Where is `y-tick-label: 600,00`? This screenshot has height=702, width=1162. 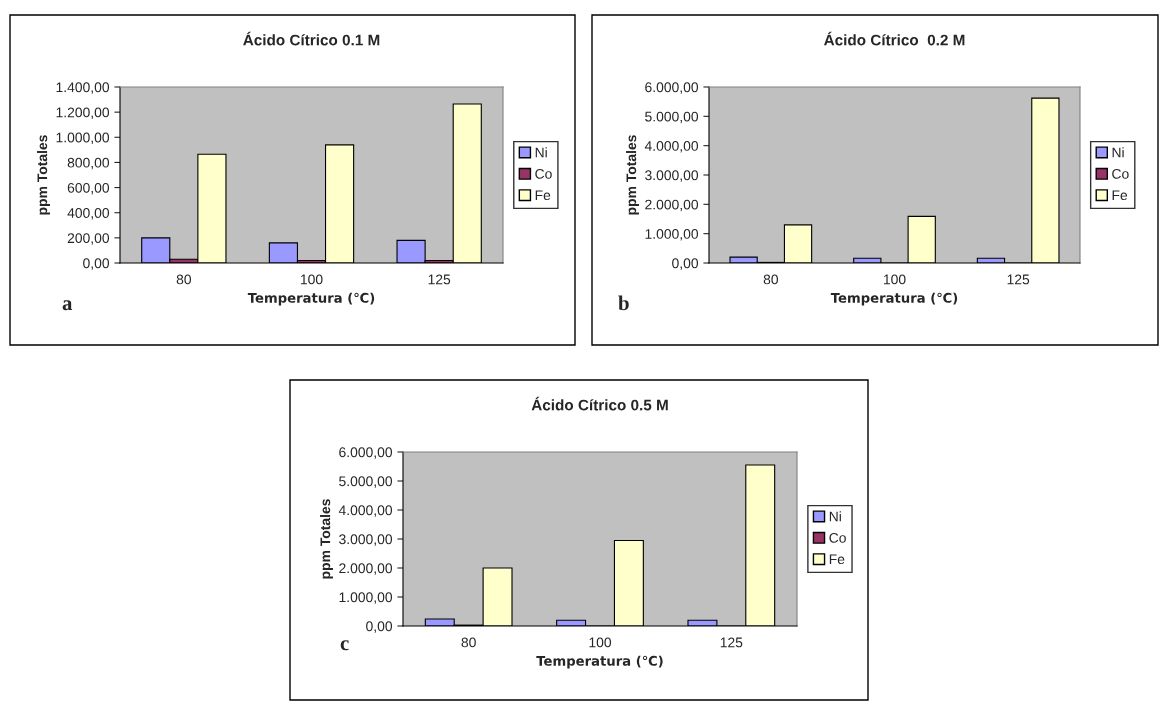 y-tick-label: 600,00 is located at coordinates (88, 188).